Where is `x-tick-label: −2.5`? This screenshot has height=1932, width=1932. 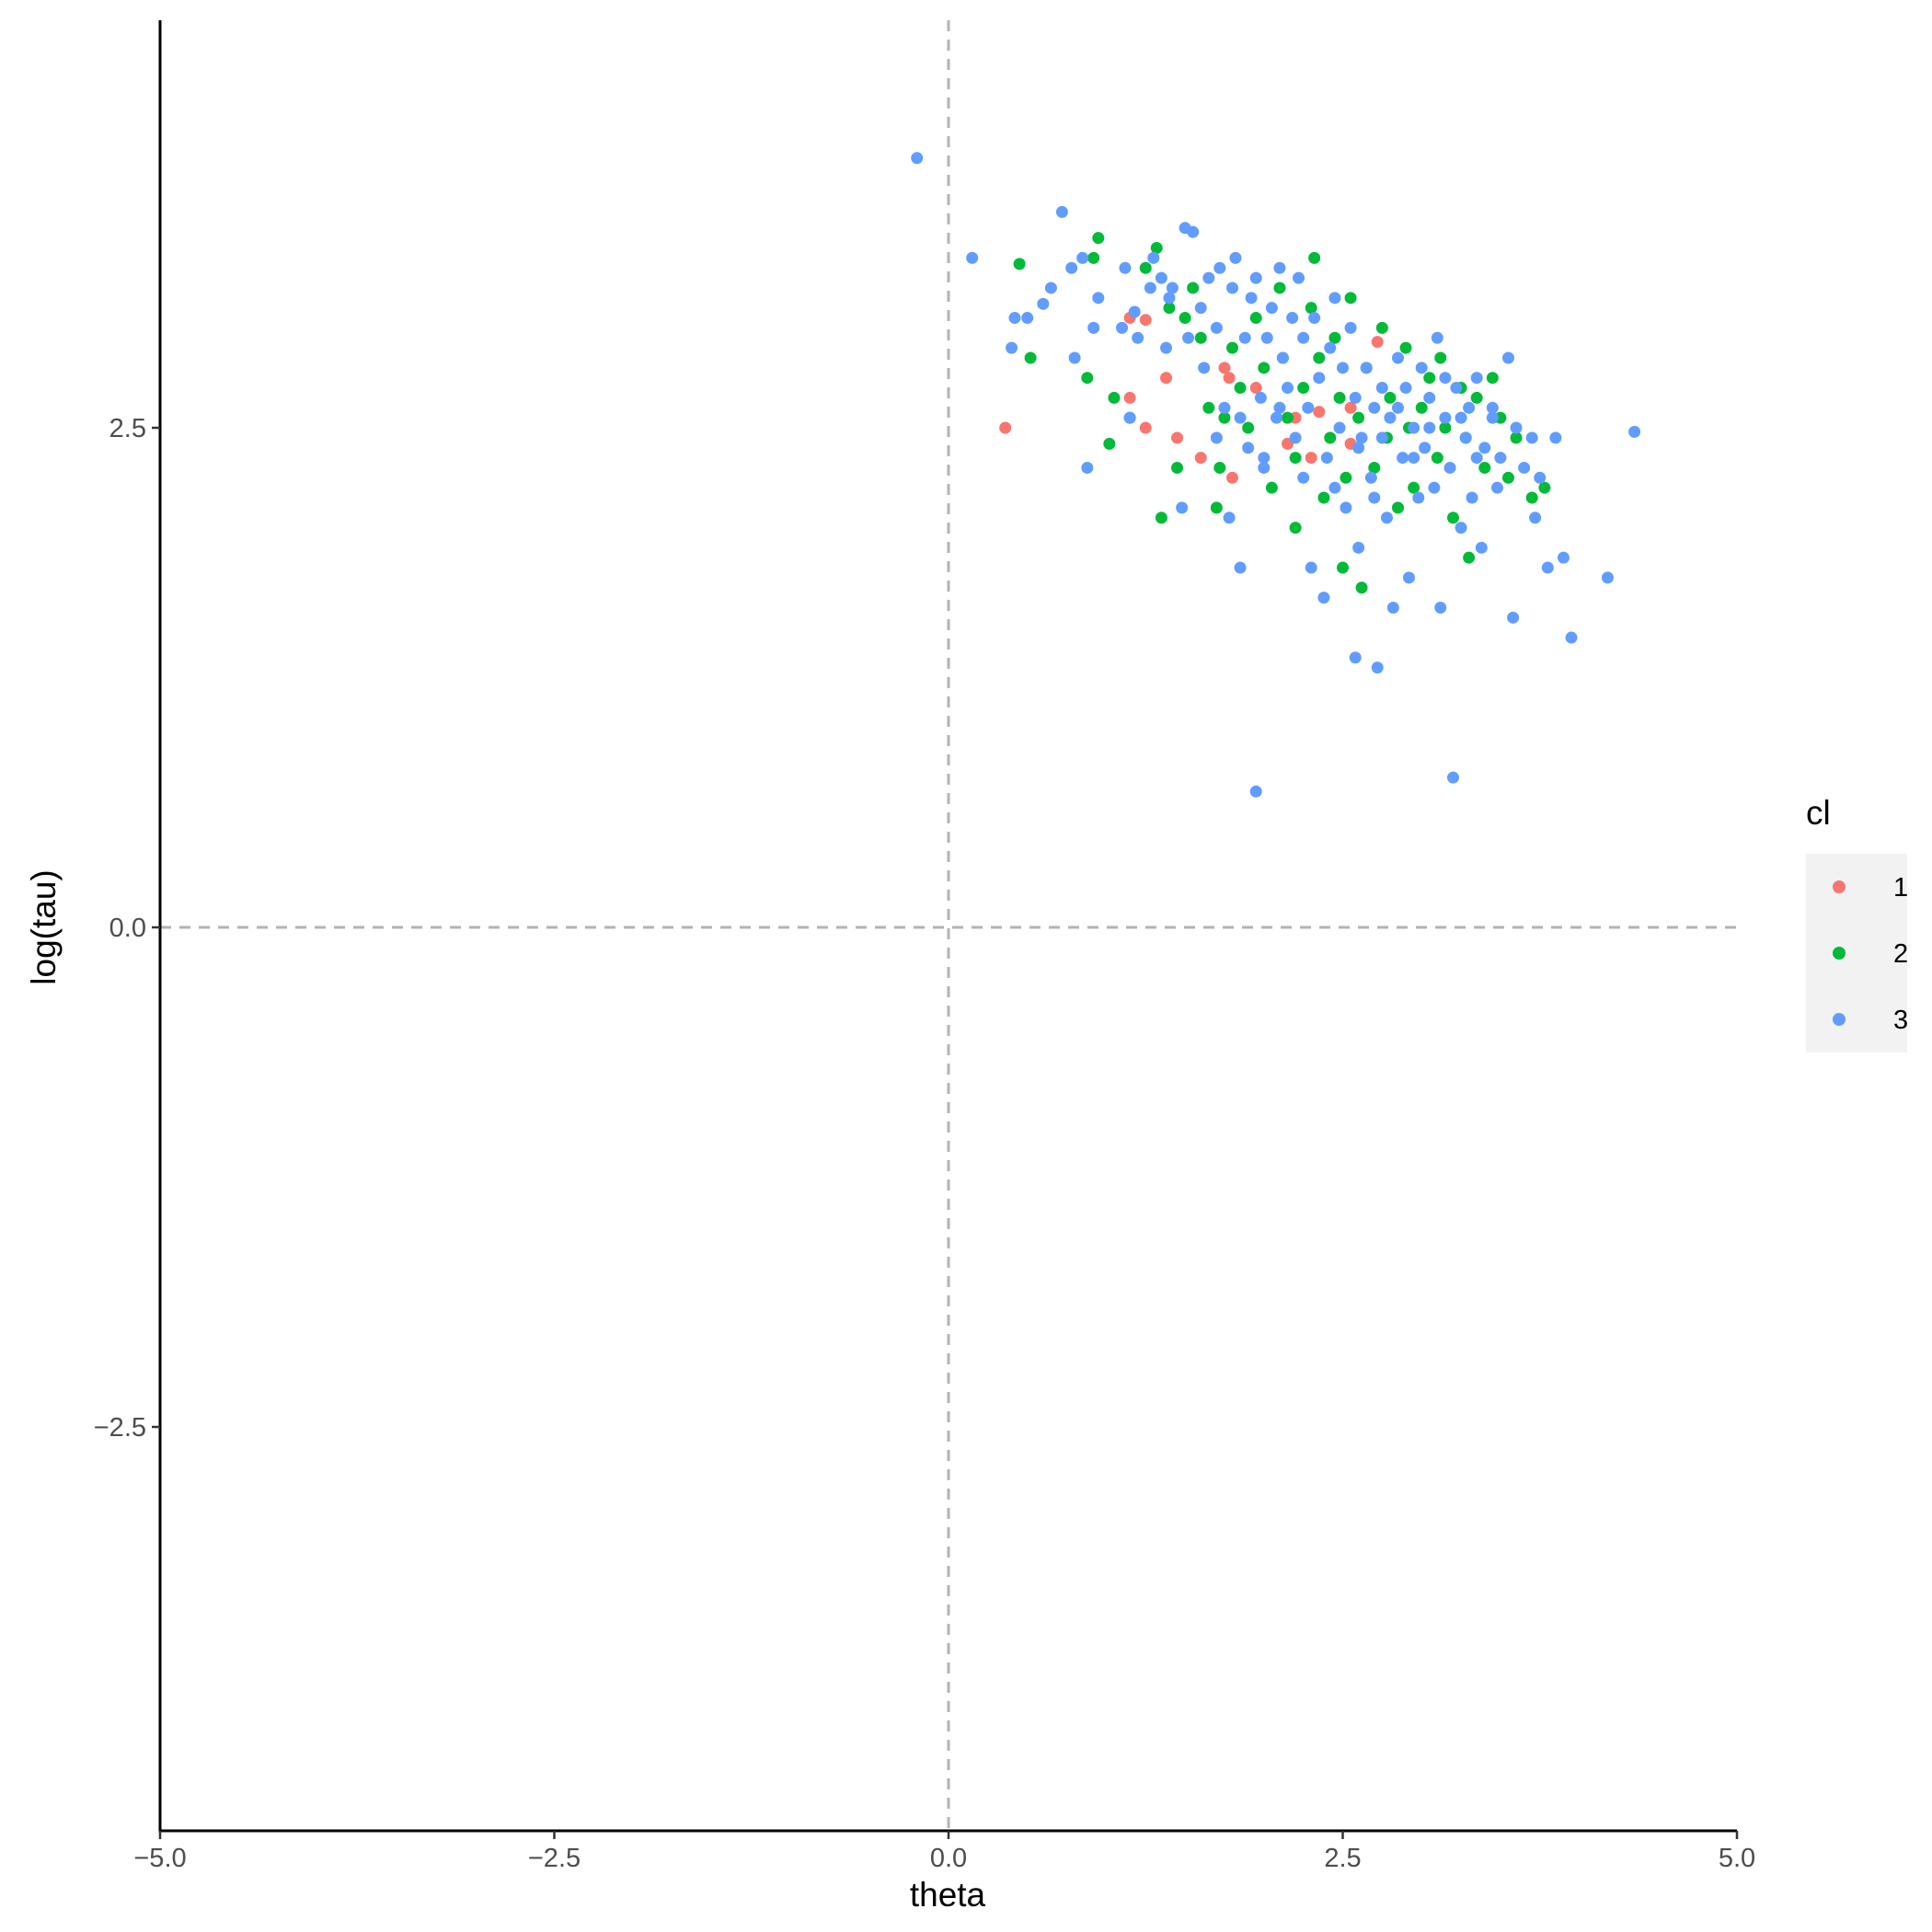 x-tick-label: −2.5 is located at coordinates (554, 1858).